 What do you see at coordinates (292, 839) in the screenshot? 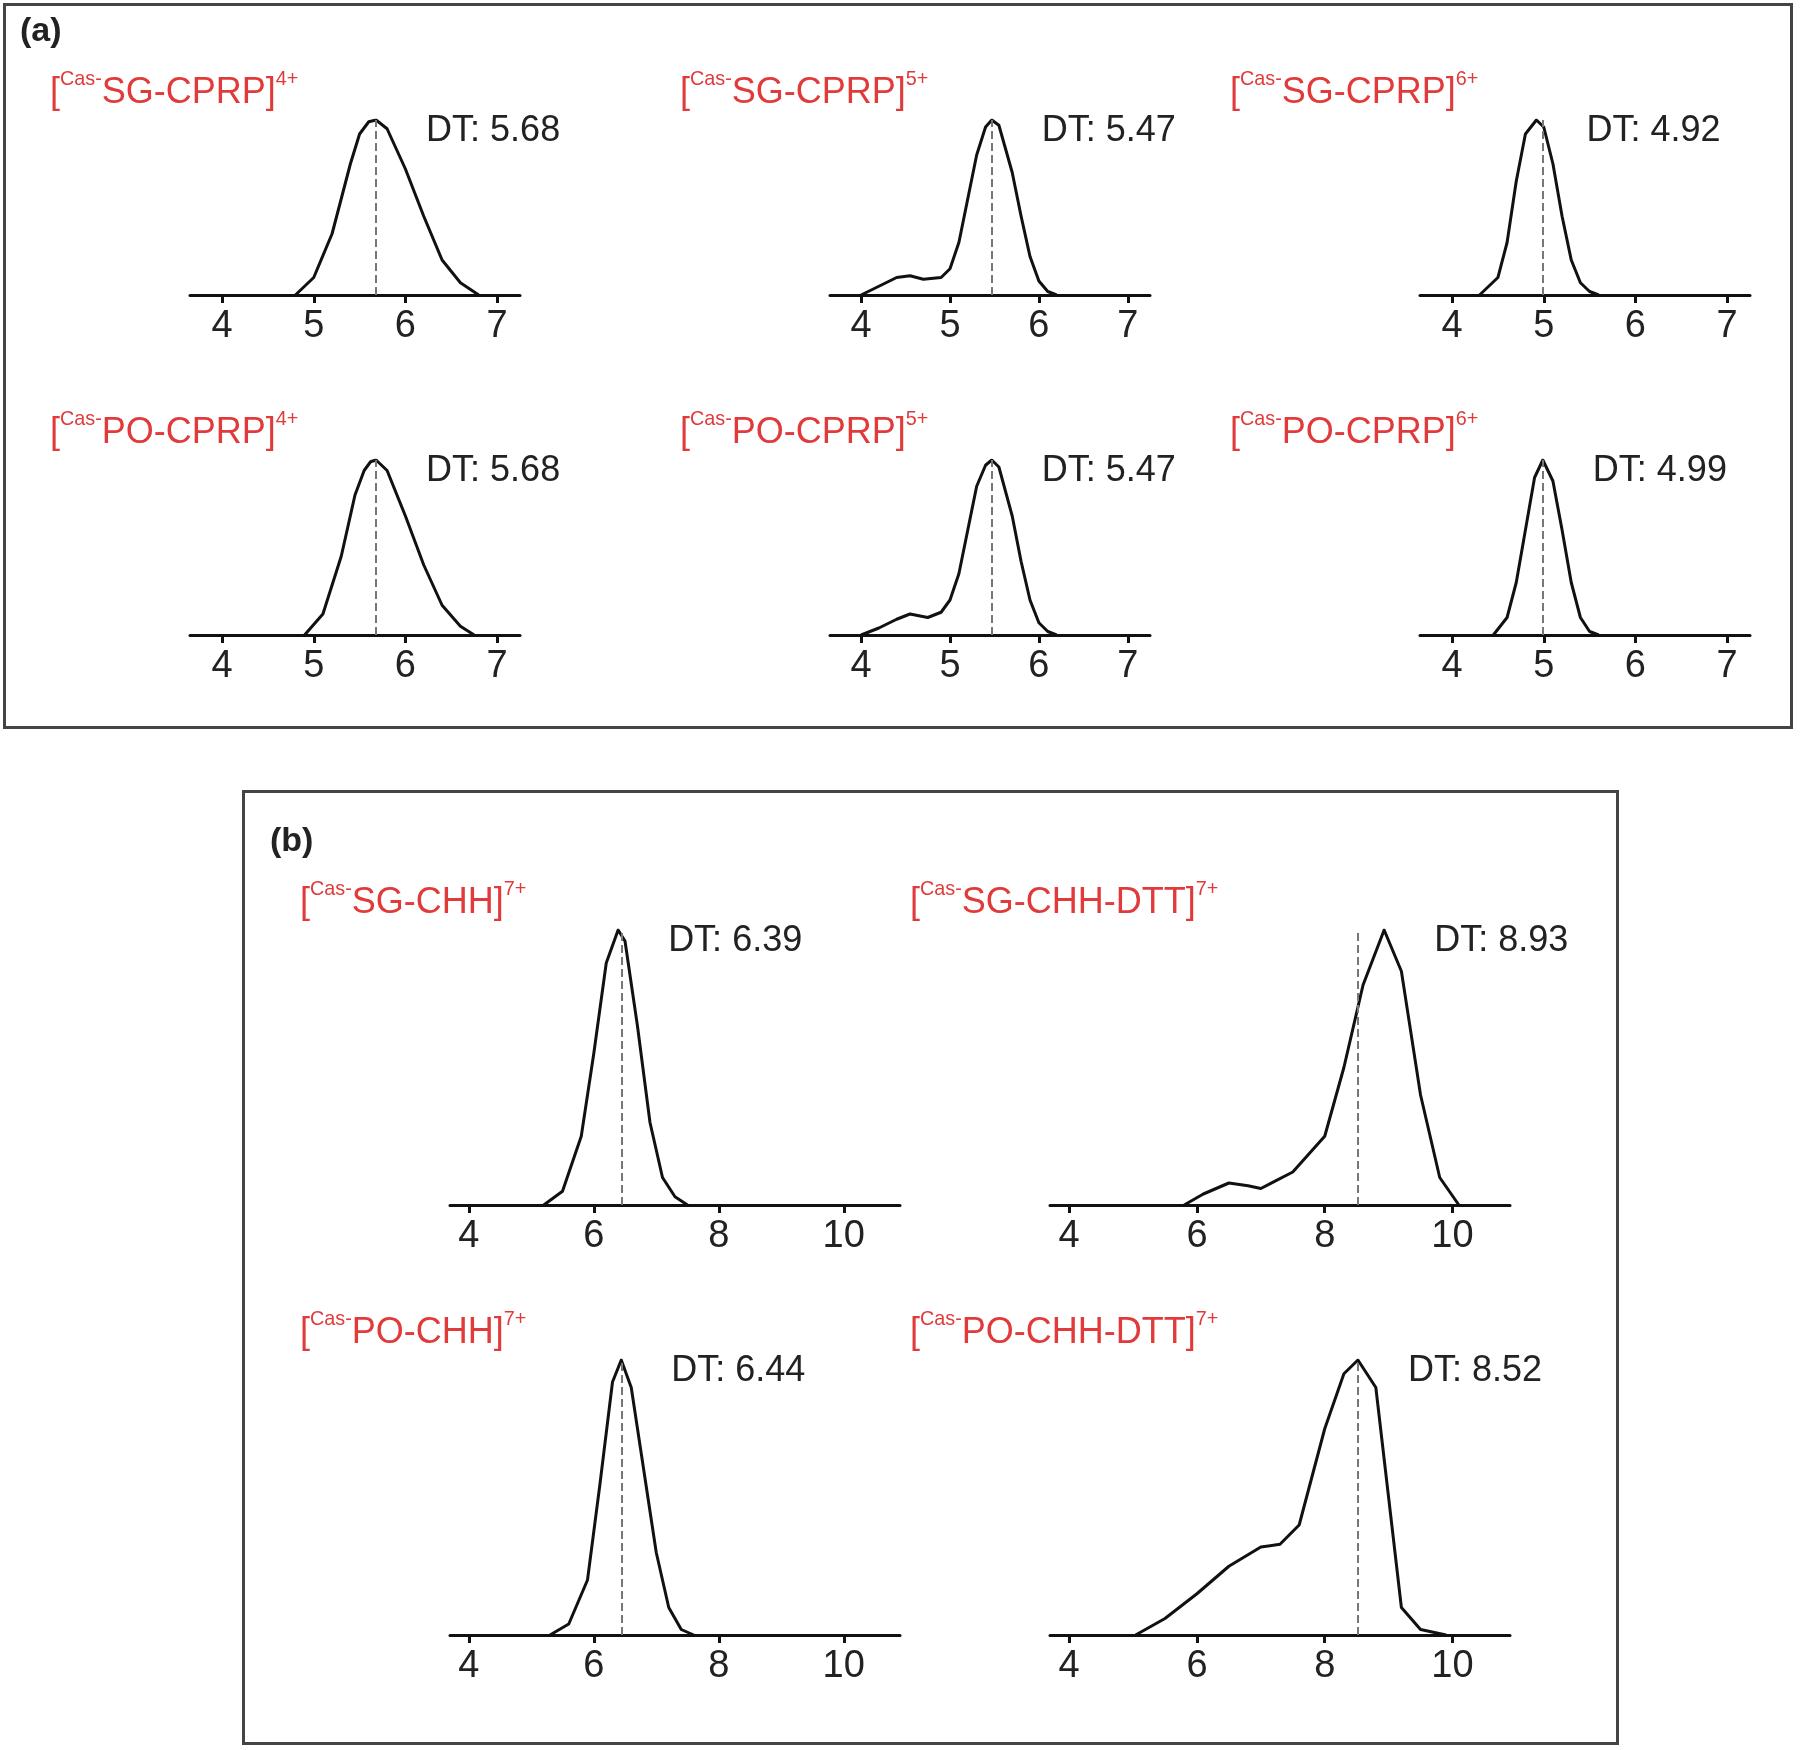
I see `text: (b)` at bounding box center [292, 839].